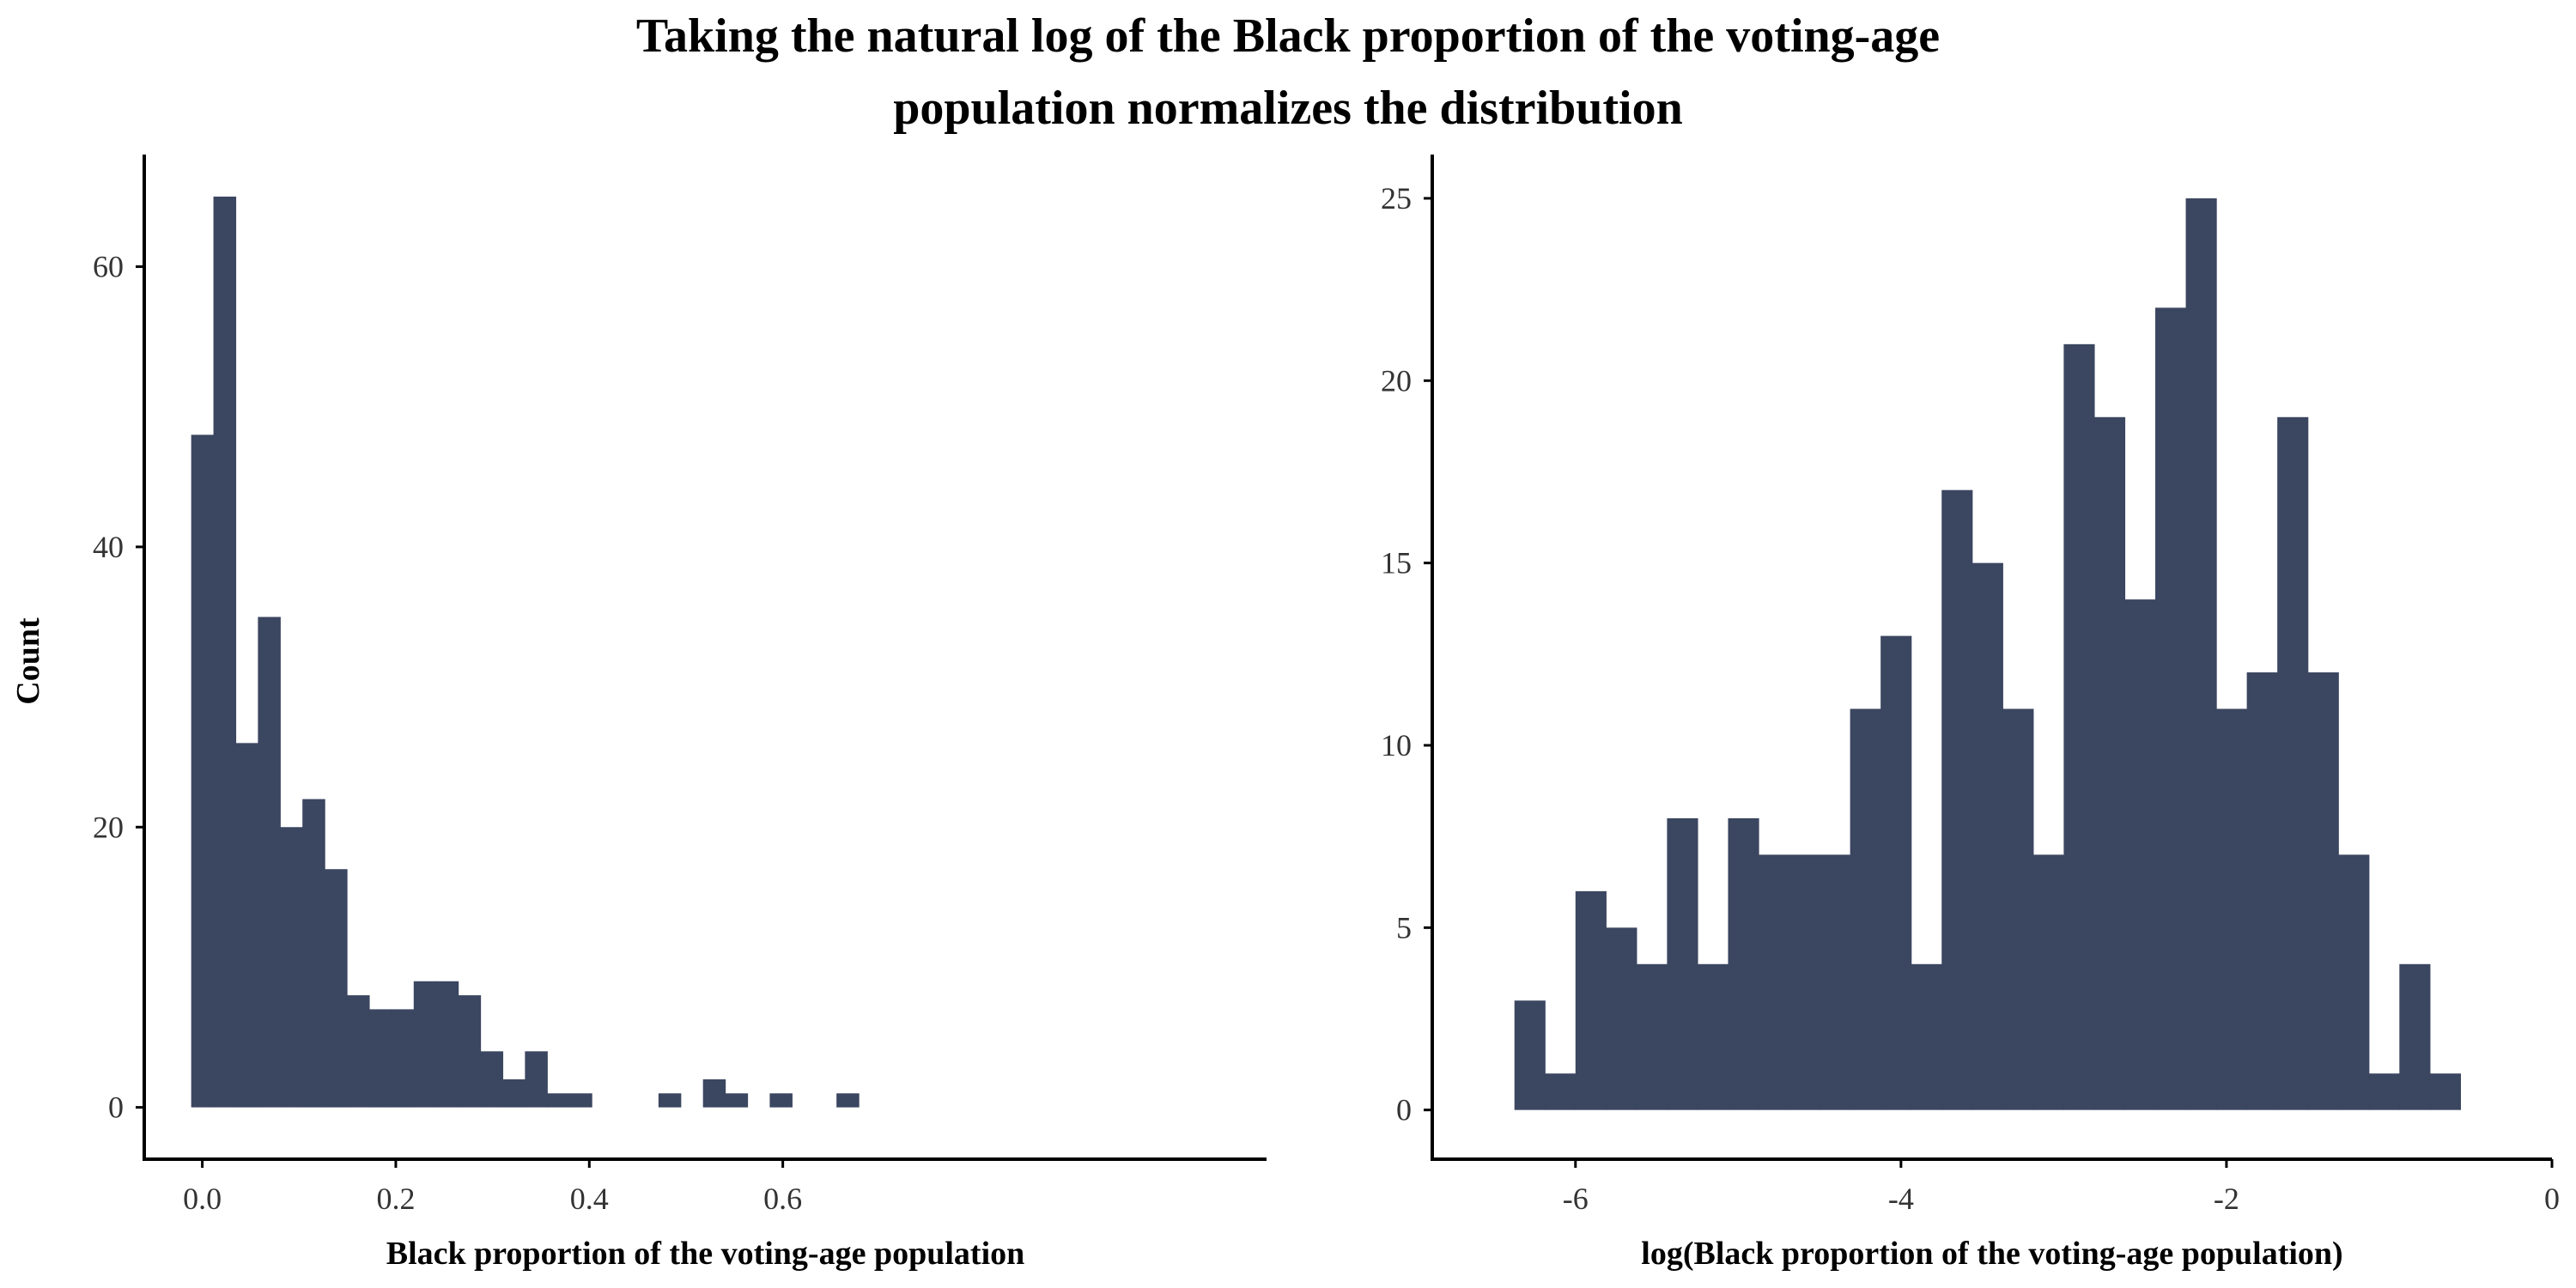 The image size is (2576, 1288). Describe the element at coordinates (1396, 380) in the screenshot. I see `y-tick-label-log-proportion-4: 20` at that location.